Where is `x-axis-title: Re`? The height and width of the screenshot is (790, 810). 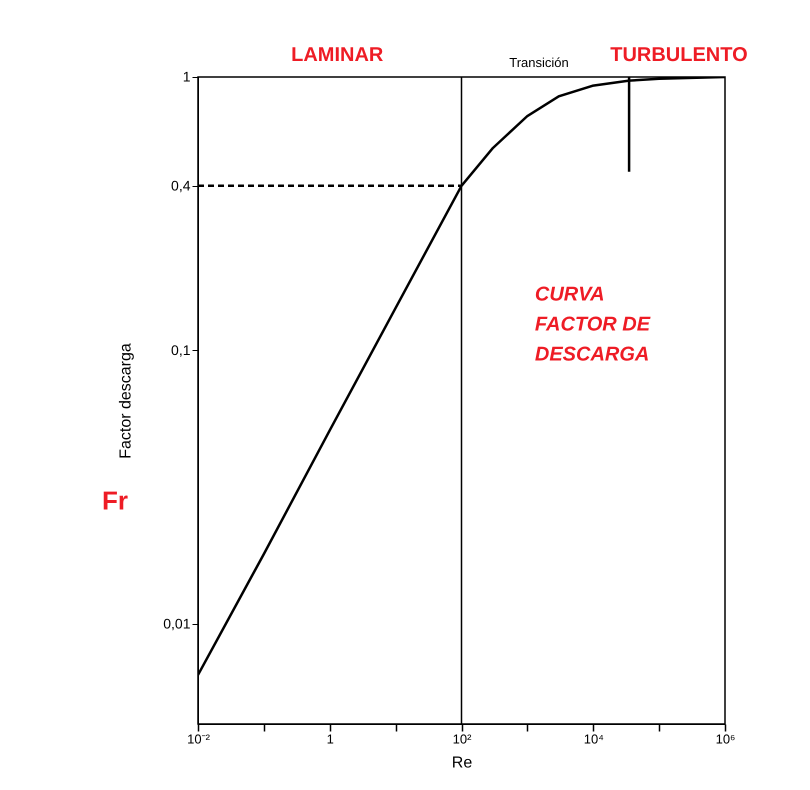
x-axis-title: Re is located at coordinates (462, 763).